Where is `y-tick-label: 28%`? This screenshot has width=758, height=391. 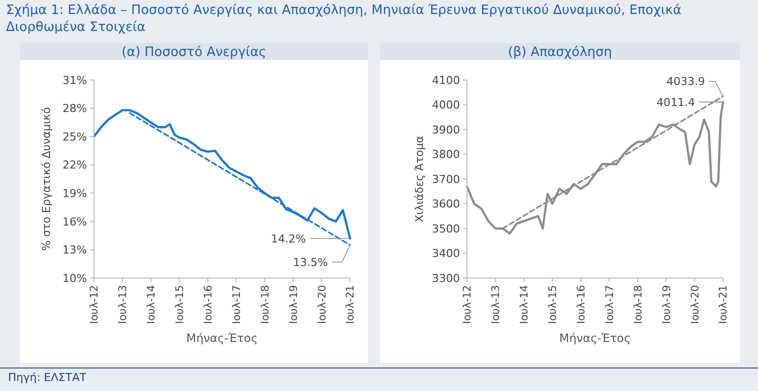 y-tick-label: 28% is located at coordinates (74, 109).